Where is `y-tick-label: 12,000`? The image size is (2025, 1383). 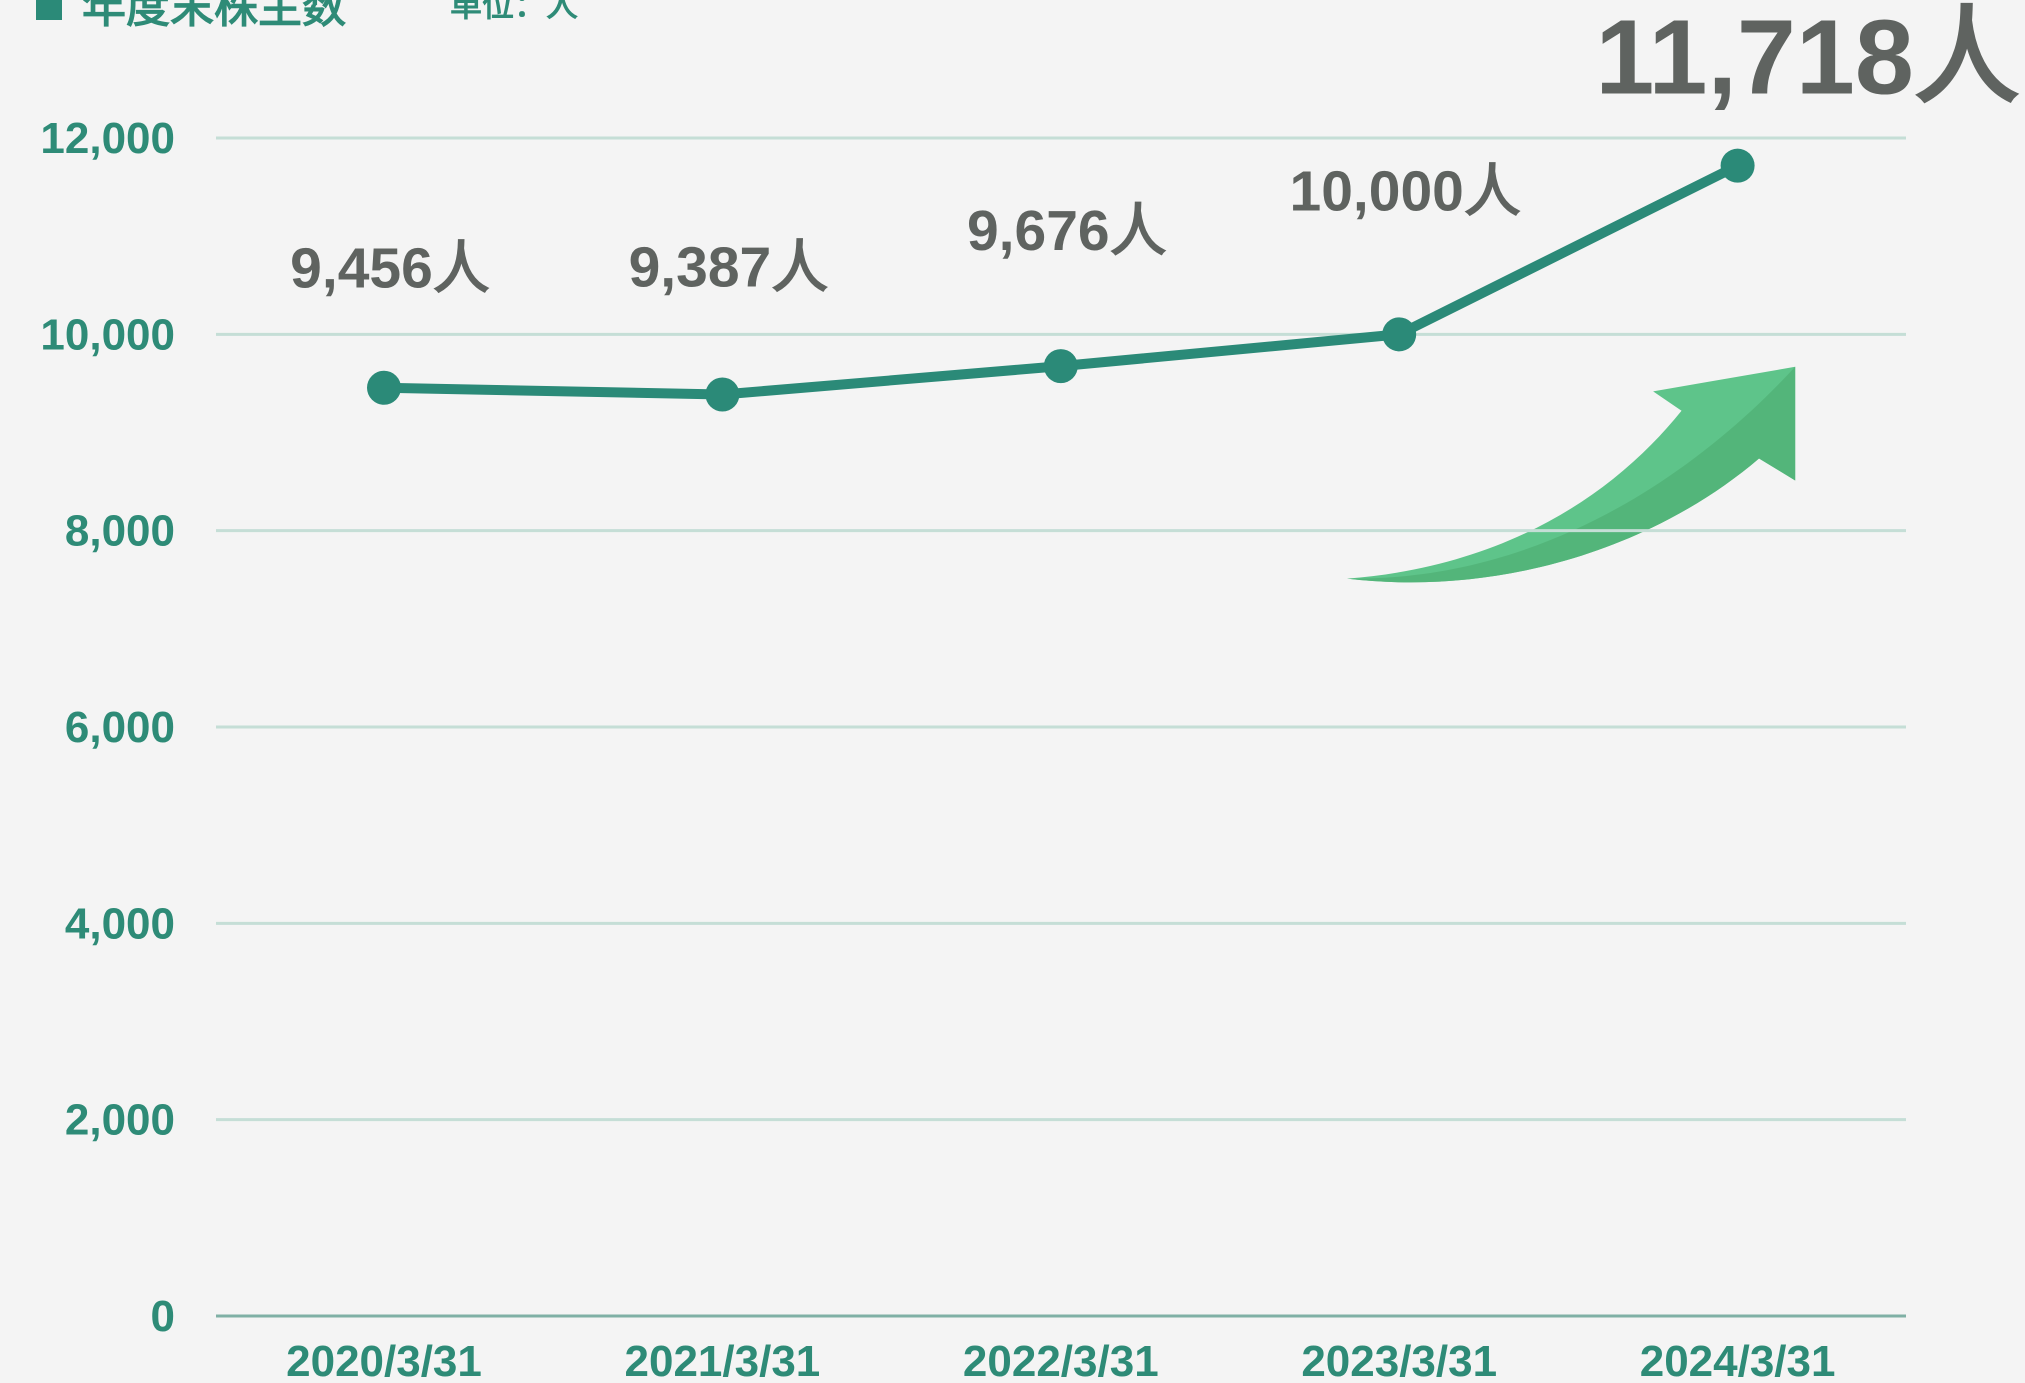 y-tick-label: 12,000 is located at coordinates (107, 138).